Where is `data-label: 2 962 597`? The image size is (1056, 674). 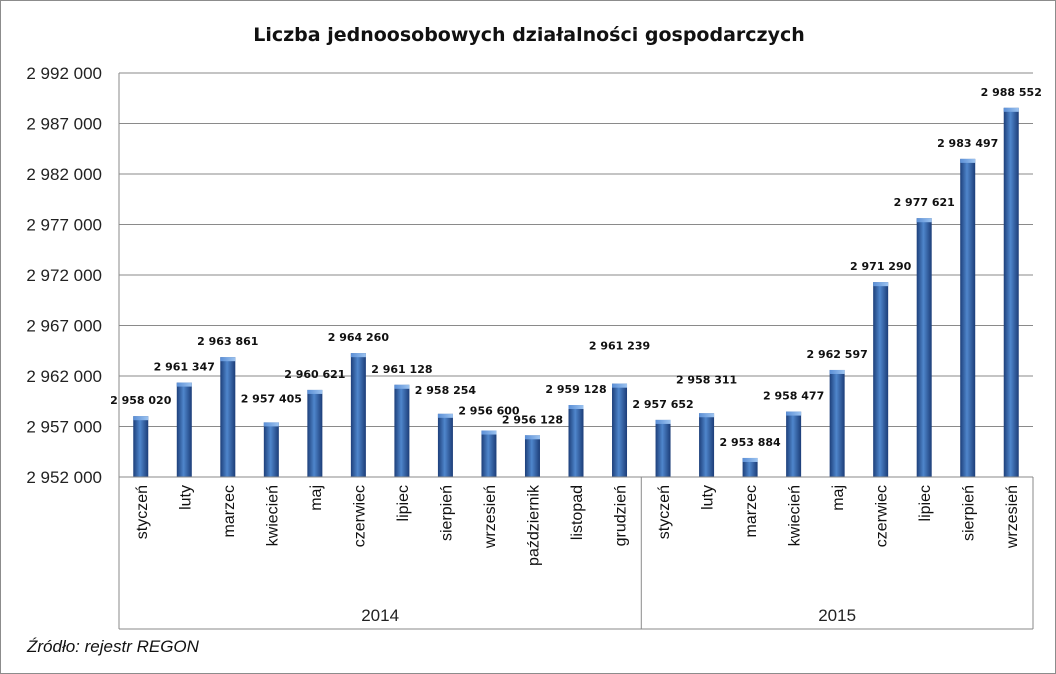
data-label: 2 962 597 is located at coordinates (837, 354).